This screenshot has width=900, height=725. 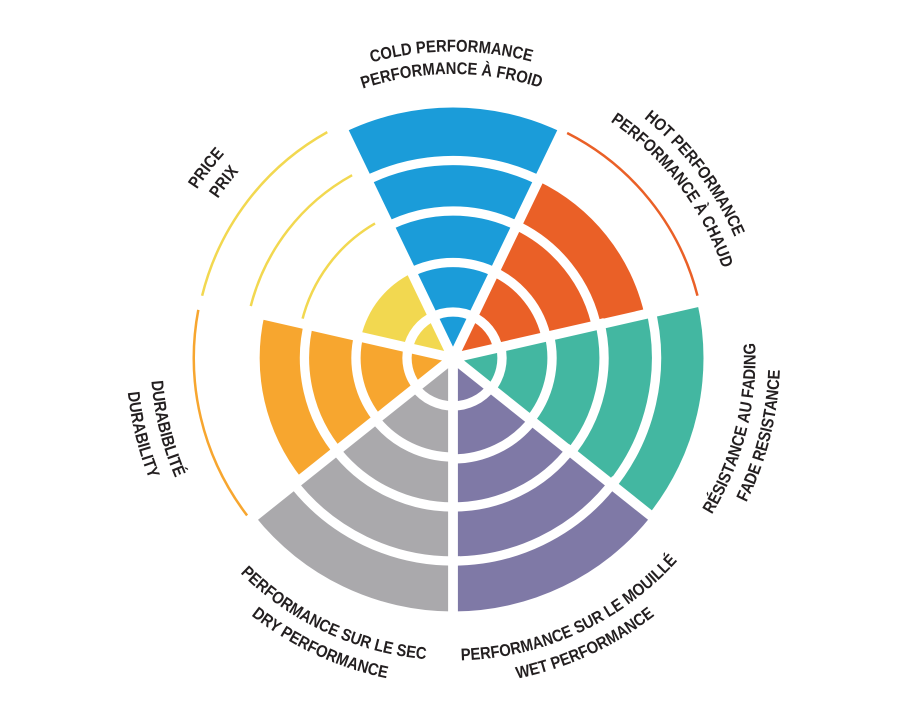 I want to click on svg-text: G, so click(x=750, y=349).